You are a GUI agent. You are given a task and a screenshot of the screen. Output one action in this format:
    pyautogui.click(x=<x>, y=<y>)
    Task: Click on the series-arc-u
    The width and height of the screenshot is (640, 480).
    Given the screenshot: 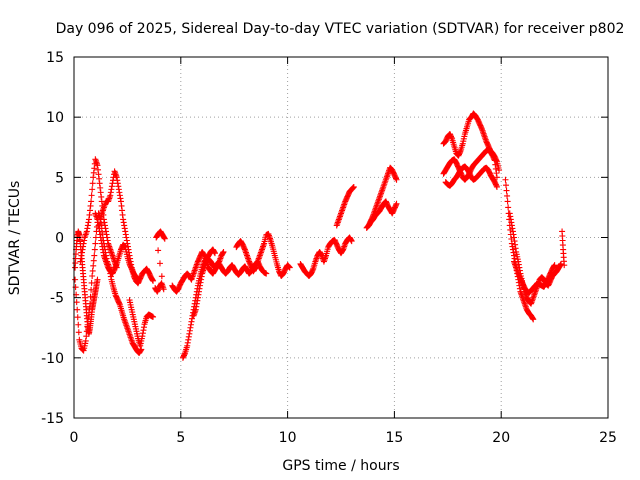 What is the action you would take?
    pyautogui.click(x=534, y=277)
    